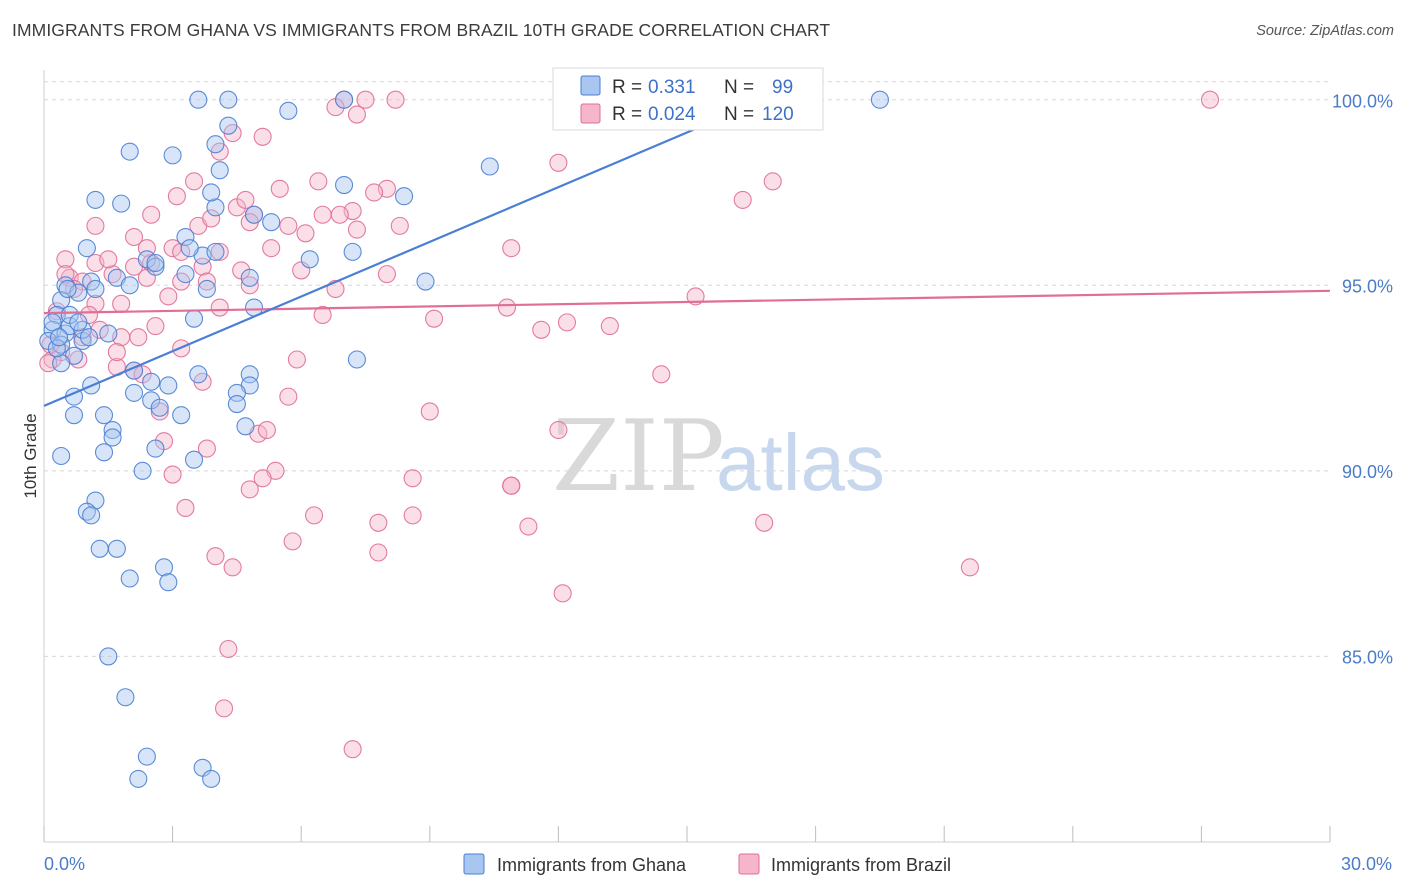  What do you see at coordinates (687, 302) in the screenshot?
I see `brazil-trendline` at bounding box center [687, 302].